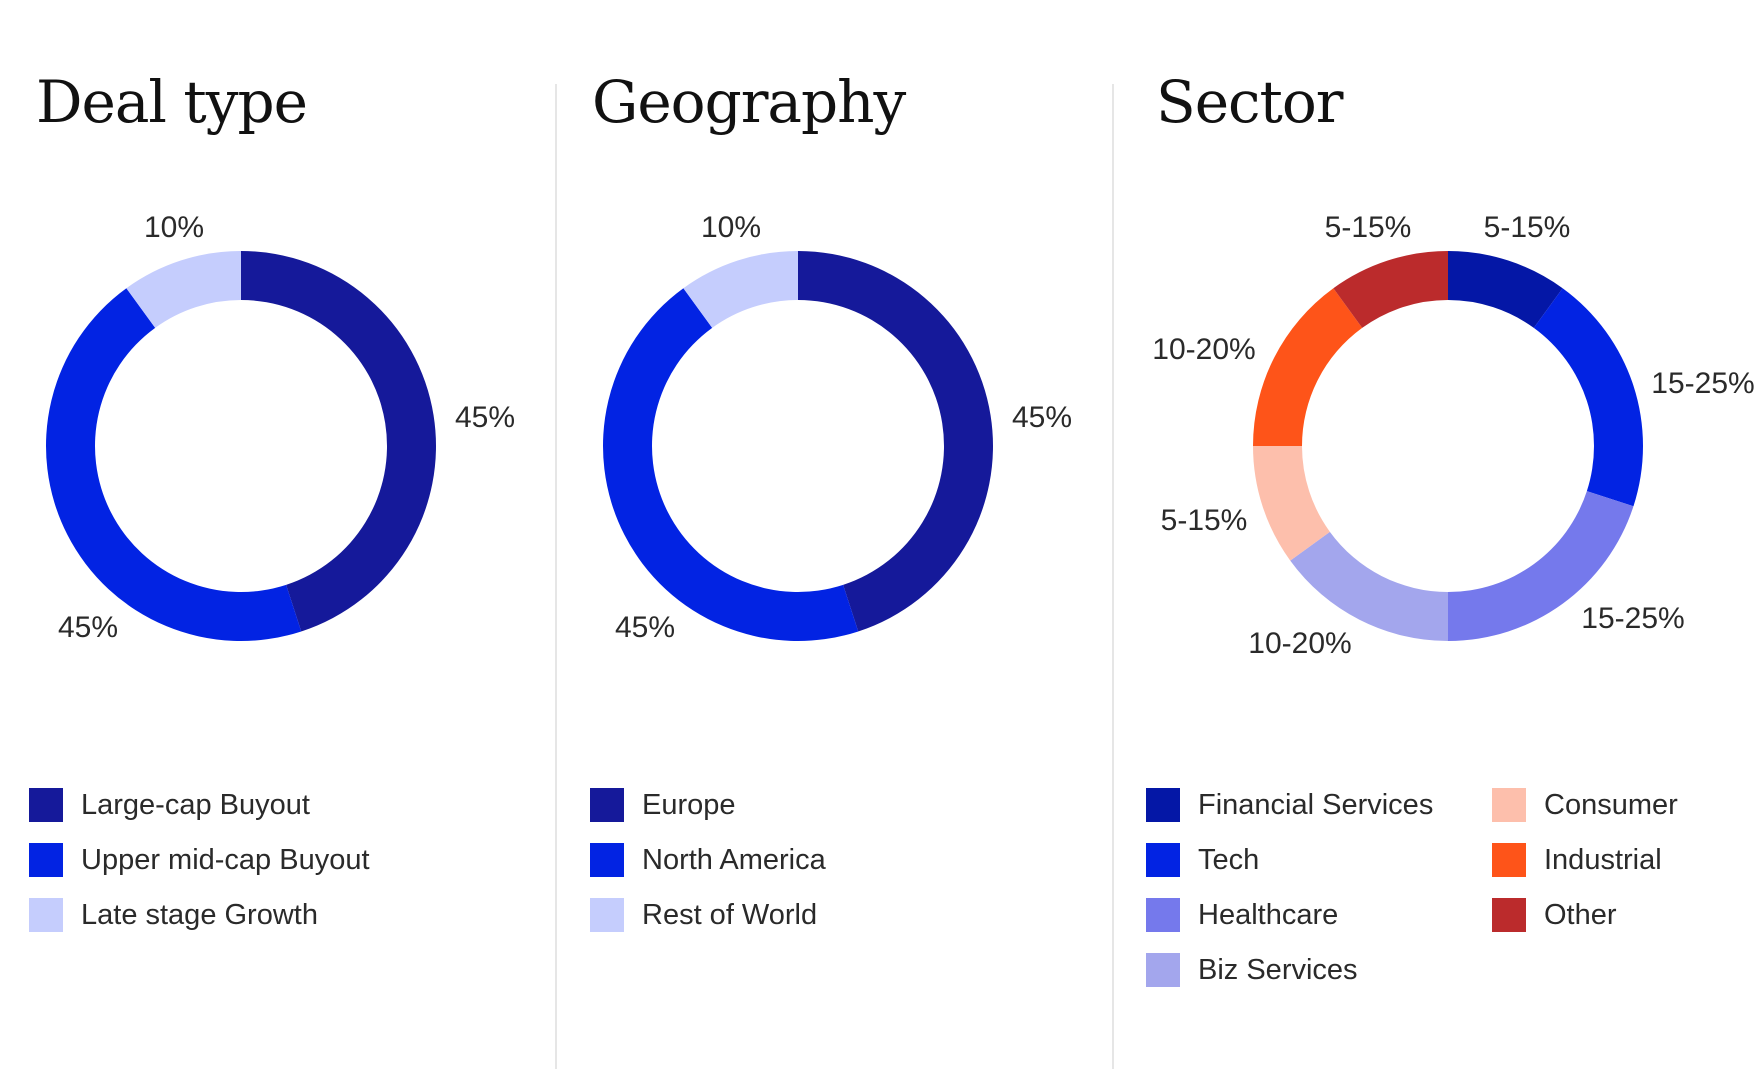 Image resolution: width=1756 pixels, height=1069 pixels. What do you see at coordinates (485, 417) in the screenshot?
I see `data-label-large-cap-buyout: 45%` at bounding box center [485, 417].